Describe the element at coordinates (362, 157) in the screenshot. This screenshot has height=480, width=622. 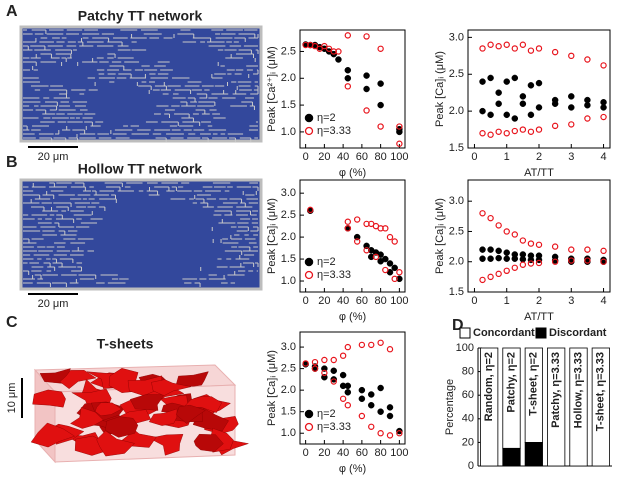
I see `x-tick-label: 60` at that location.